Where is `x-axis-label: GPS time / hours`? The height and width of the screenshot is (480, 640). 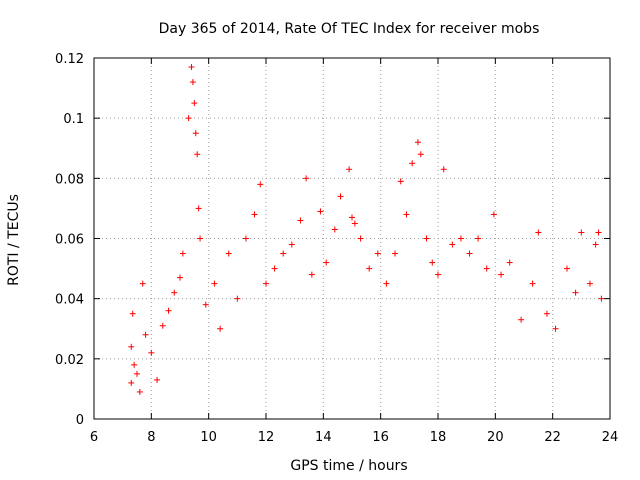 x-axis-label: GPS time / hours is located at coordinates (348, 466).